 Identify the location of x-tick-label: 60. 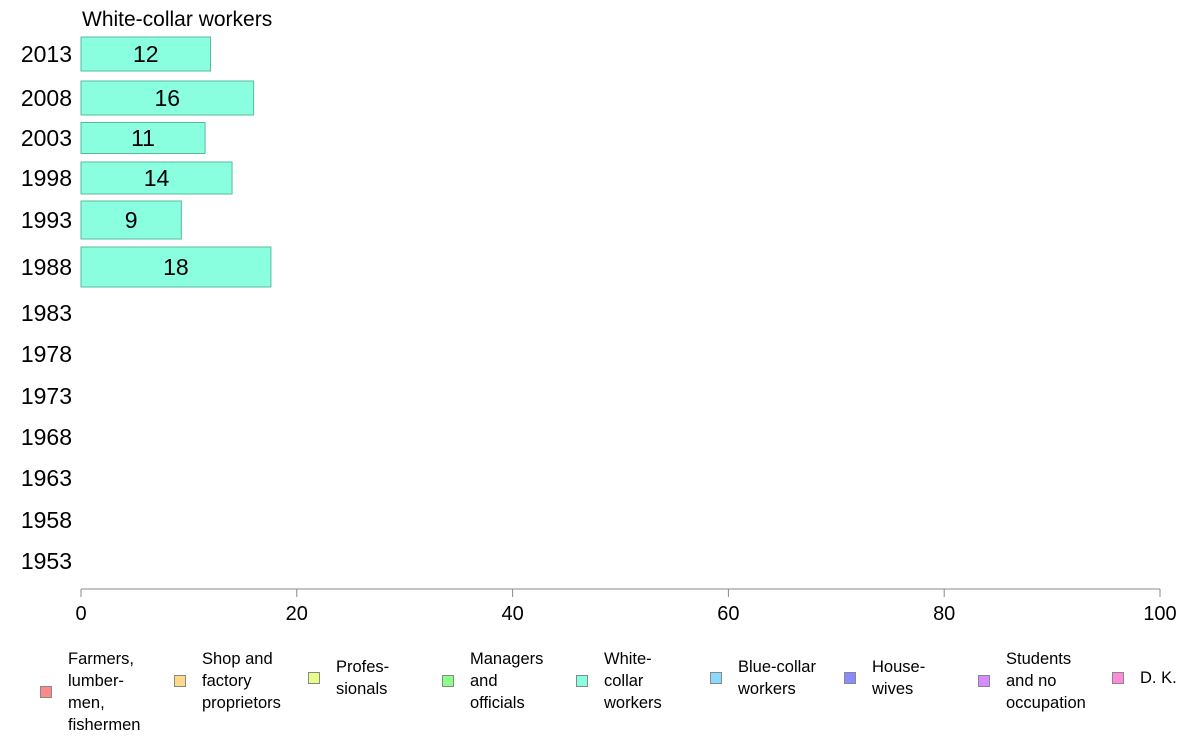
(728, 614).